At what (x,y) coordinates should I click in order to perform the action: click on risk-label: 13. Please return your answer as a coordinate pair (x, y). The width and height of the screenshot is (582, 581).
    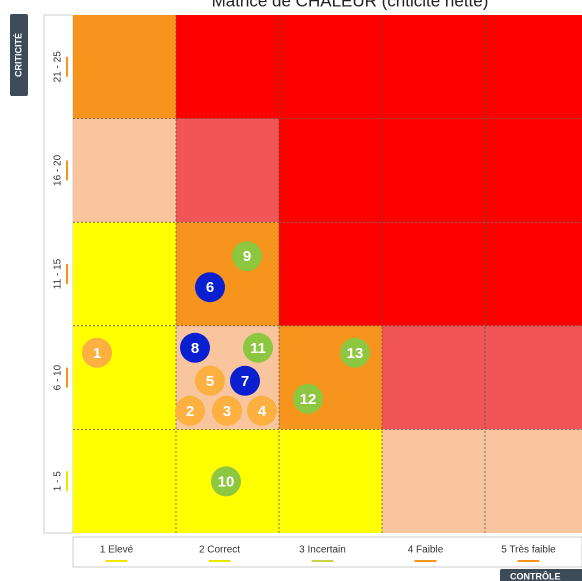
    Looking at the image, I should click on (355, 353).